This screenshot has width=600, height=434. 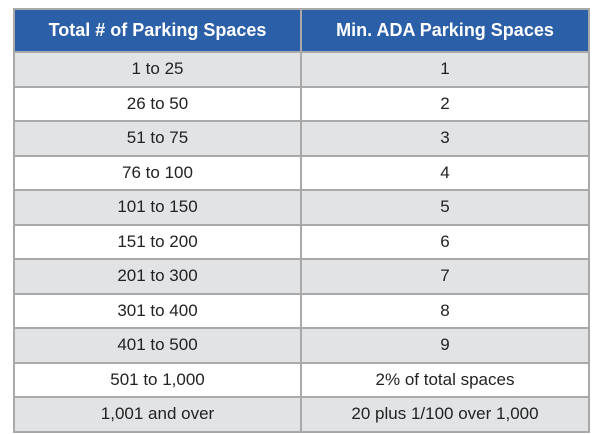 I want to click on total-spaces-cell: 1 to 25, so click(x=157, y=69).